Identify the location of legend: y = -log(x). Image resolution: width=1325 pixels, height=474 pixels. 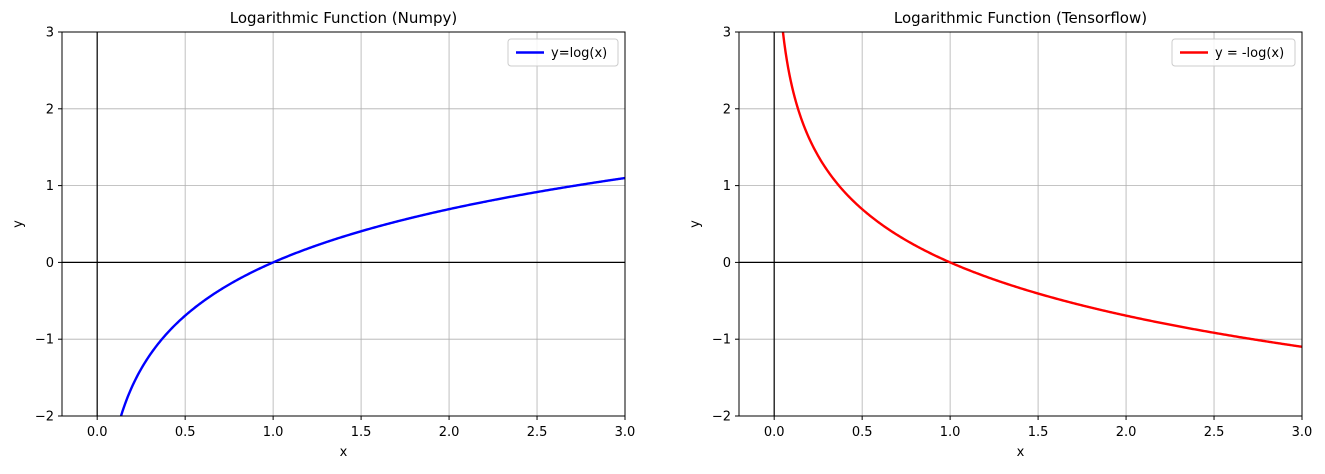
(1233, 52).